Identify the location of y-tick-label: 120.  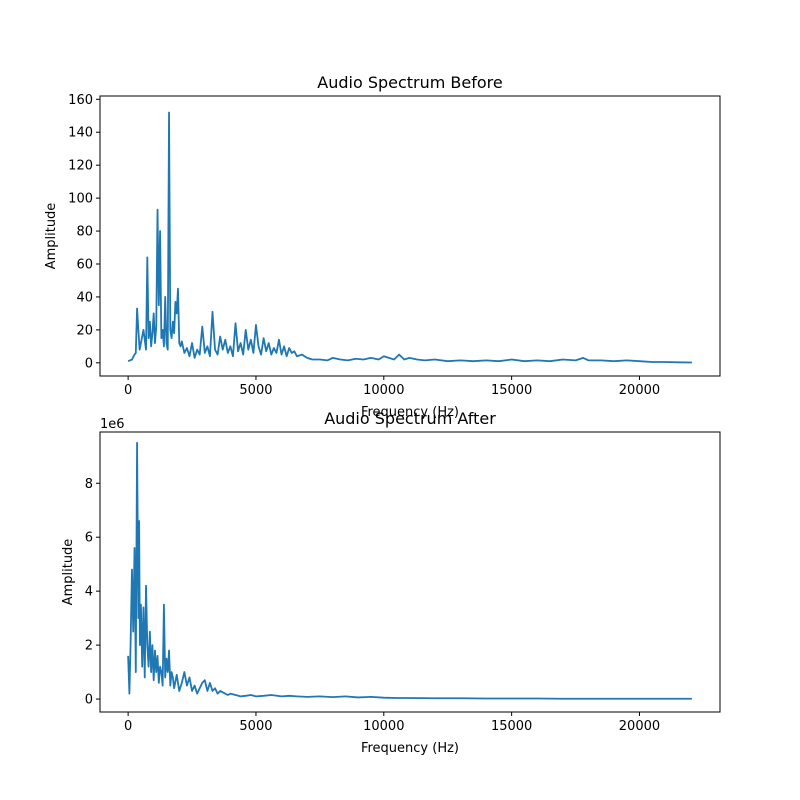
(80, 166).